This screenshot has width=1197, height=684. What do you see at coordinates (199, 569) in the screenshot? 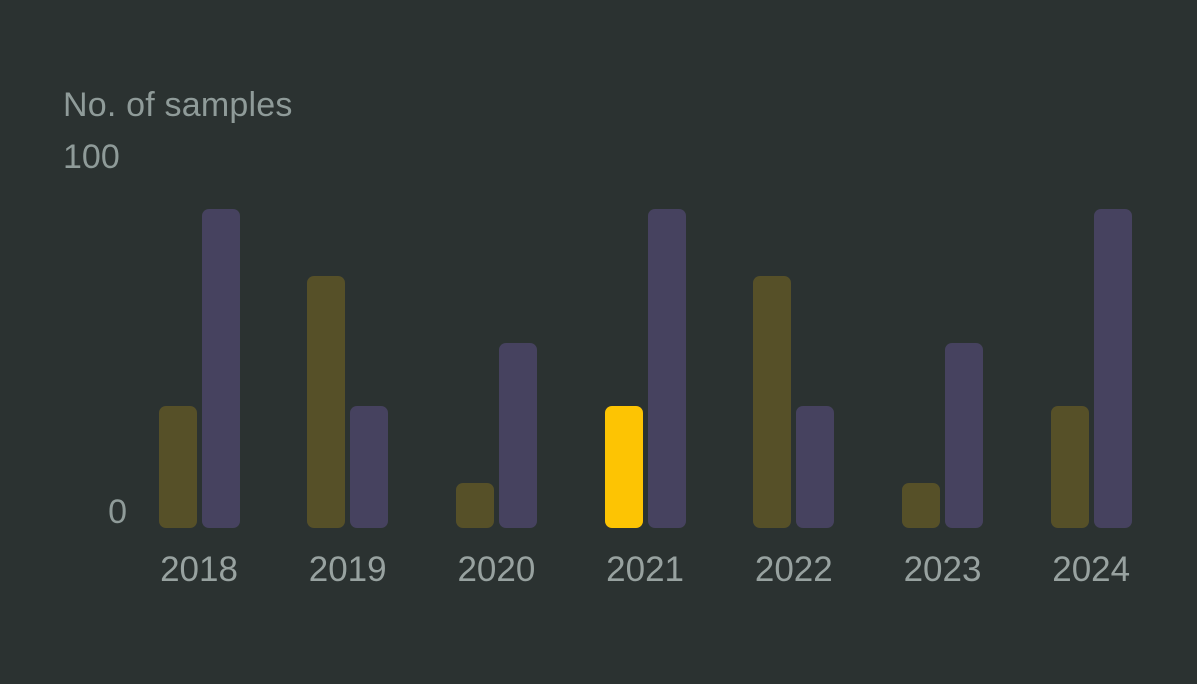
I see `x-label-2018: 2018` at bounding box center [199, 569].